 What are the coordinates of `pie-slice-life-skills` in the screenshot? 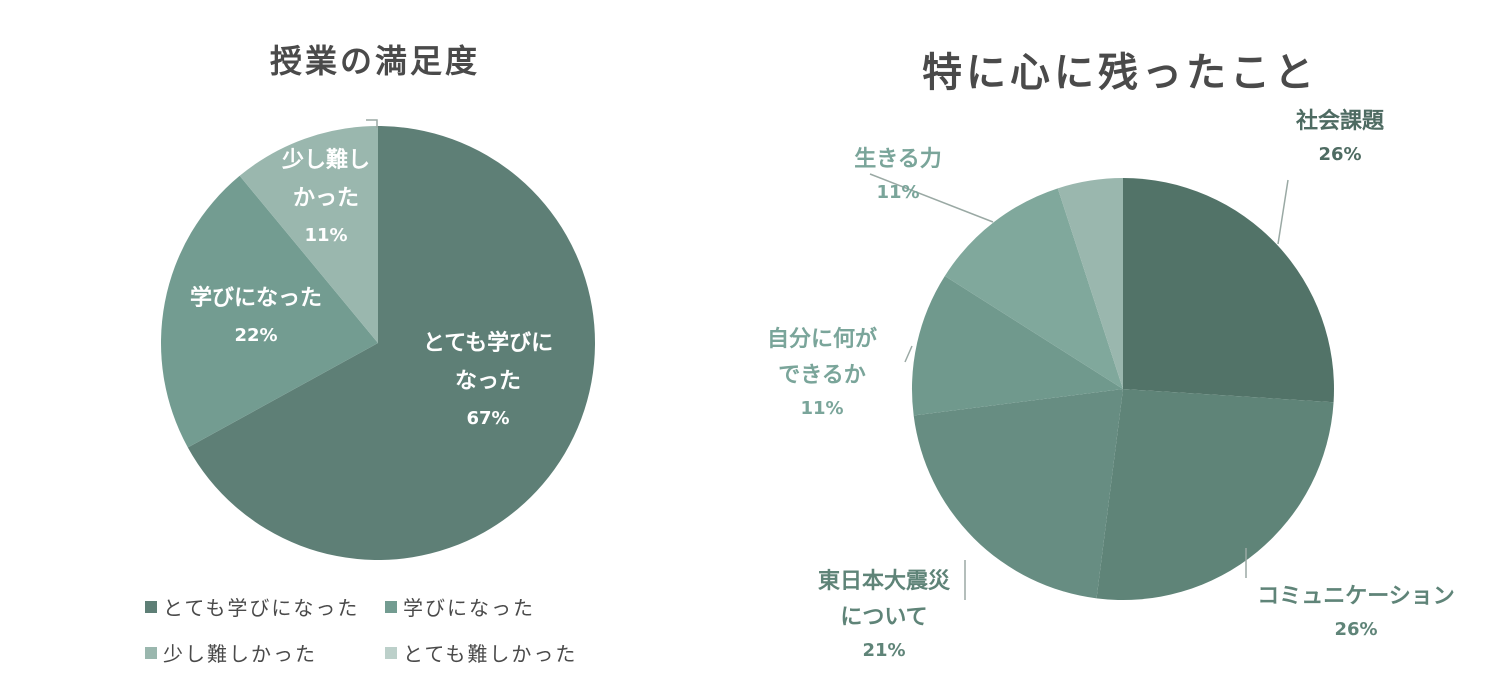 It's located at (1033, 288).